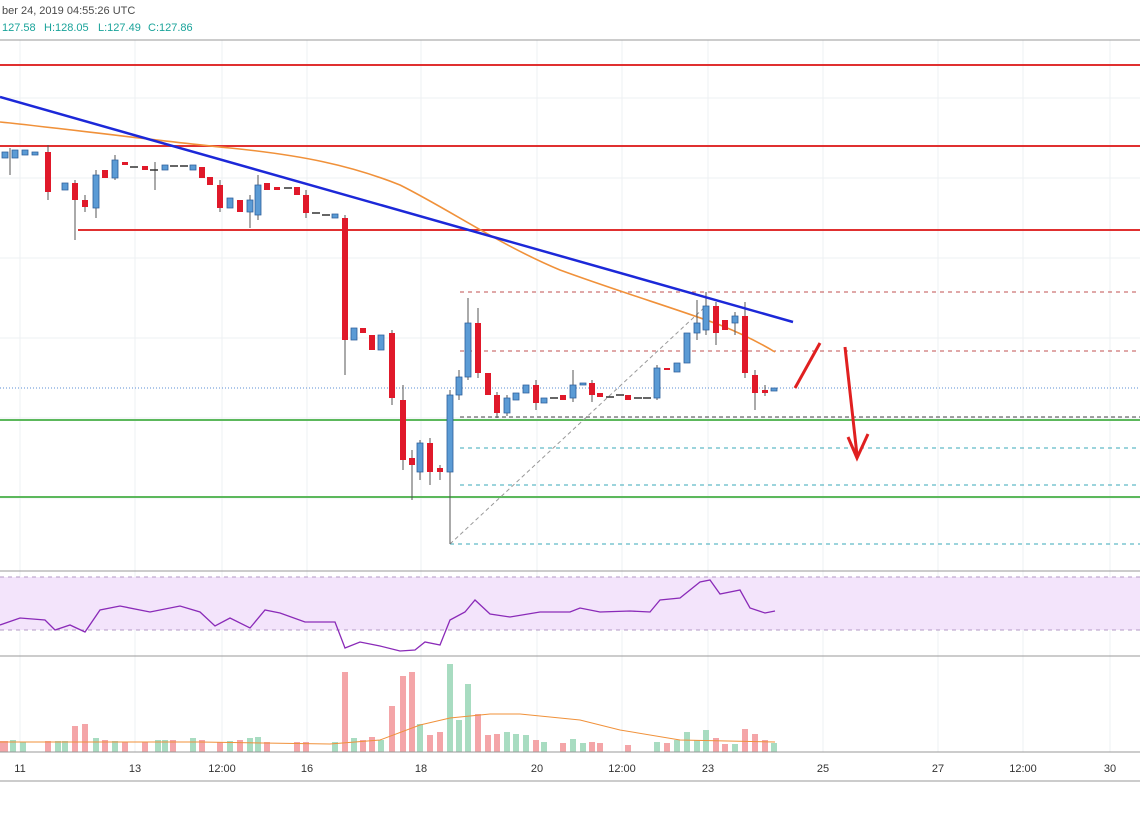  Describe the element at coordinates (708, 769) in the screenshot. I see `x-tick-label: 23` at that location.